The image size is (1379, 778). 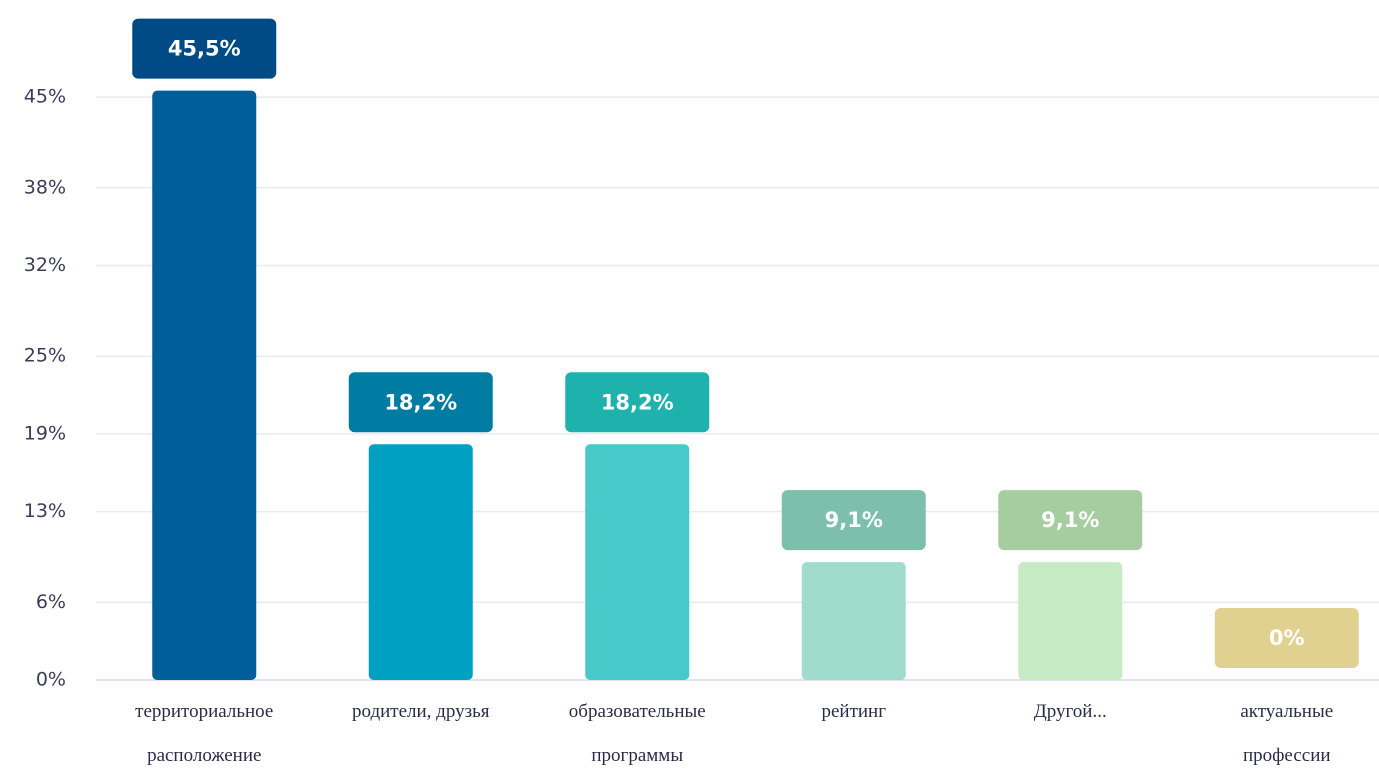 I want to click on value-label: 45,5%, so click(x=204, y=49).